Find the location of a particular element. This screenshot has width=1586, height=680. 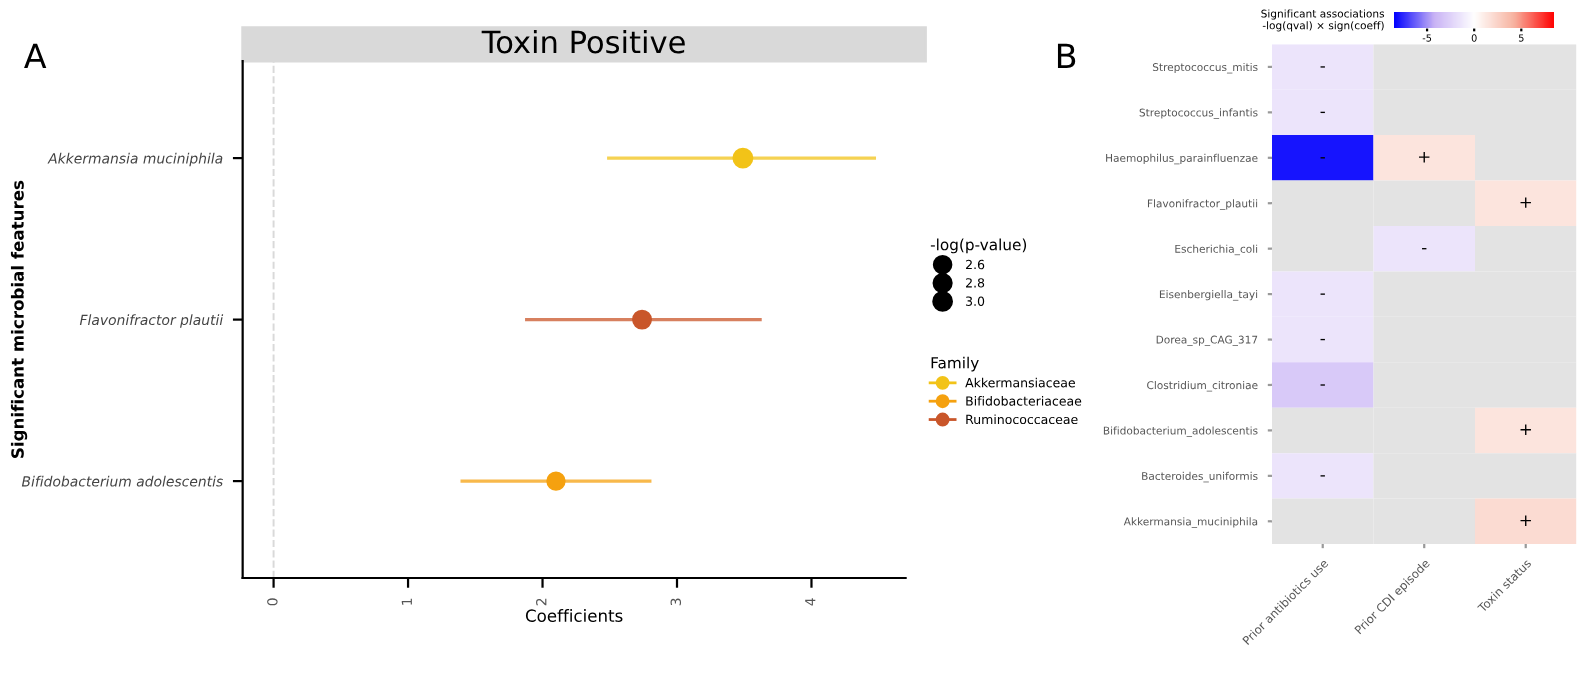

chart-title: Toxin Positive is located at coordinates (583, 41).